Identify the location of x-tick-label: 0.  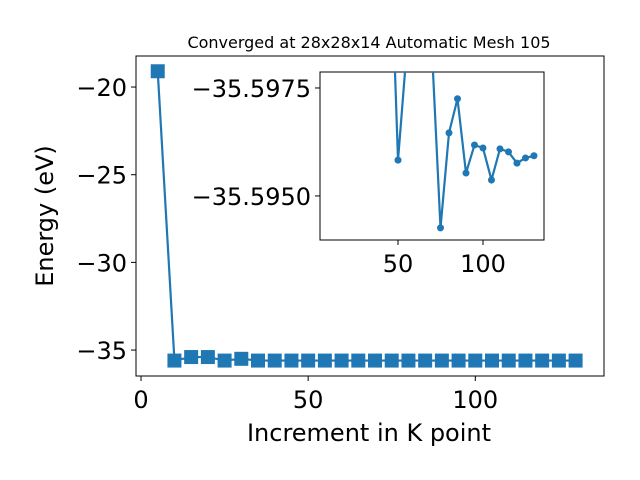
(140, 400).